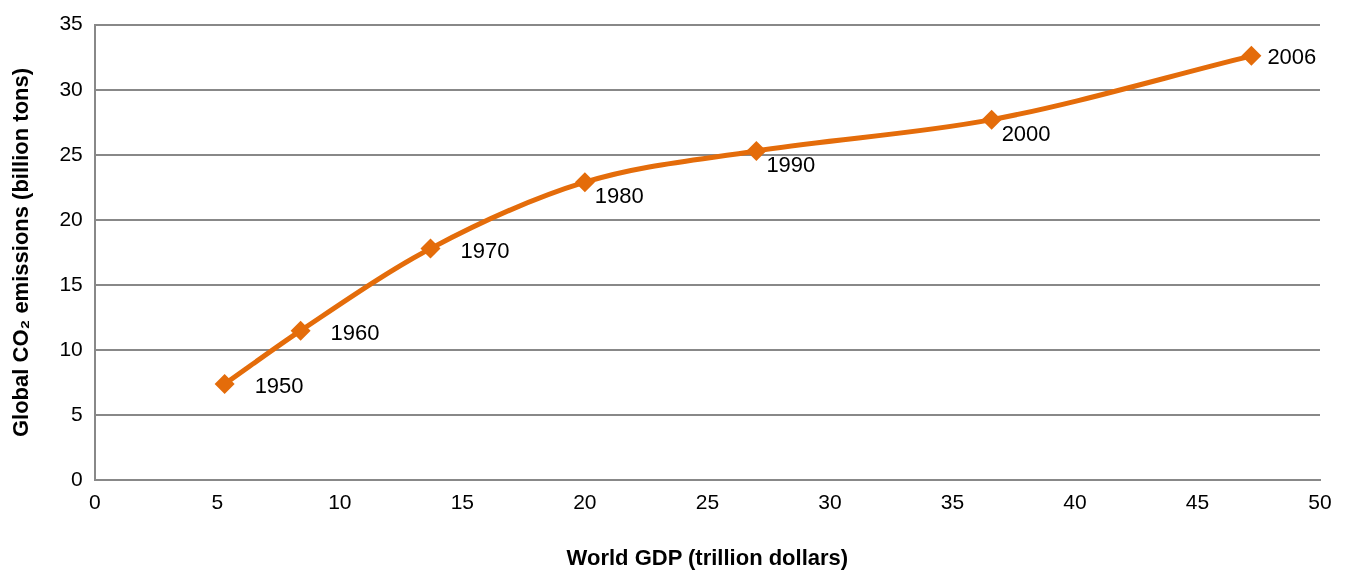  I want to click on annotation: 1960, so click(355, 332).